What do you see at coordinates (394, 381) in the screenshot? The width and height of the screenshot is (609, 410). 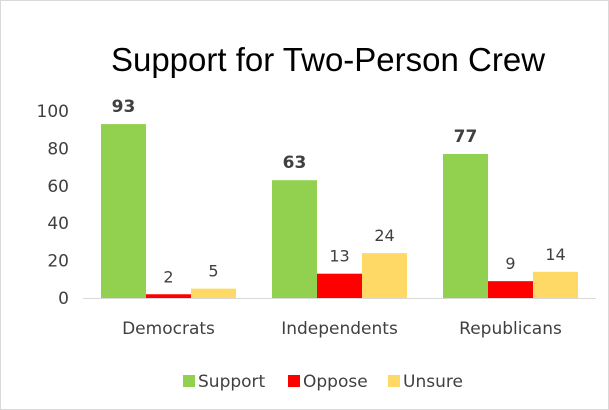 I see `legend-swatch-unsure` at bounding box center [394, 381].